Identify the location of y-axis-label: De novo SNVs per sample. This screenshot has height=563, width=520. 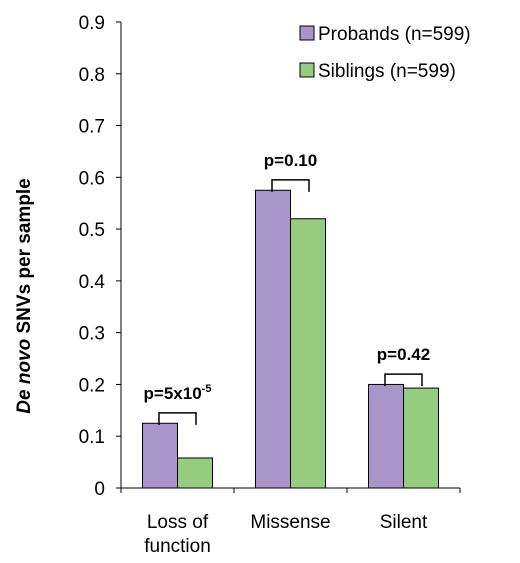
(24, 295).